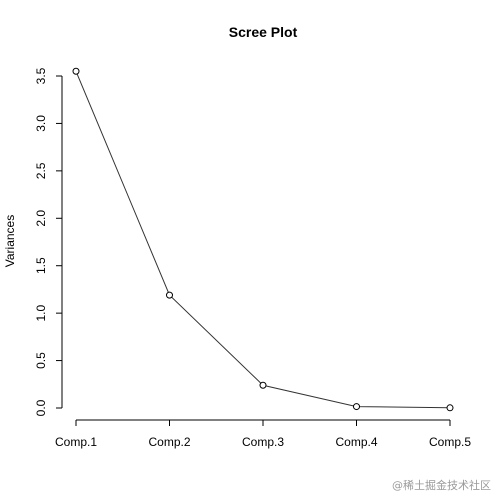 The width and height of the screenshot is (497, 497). Describe the element at coordinates (76, 442) in the screenshot. I see `x-tick-label: Comp.1` at that location.